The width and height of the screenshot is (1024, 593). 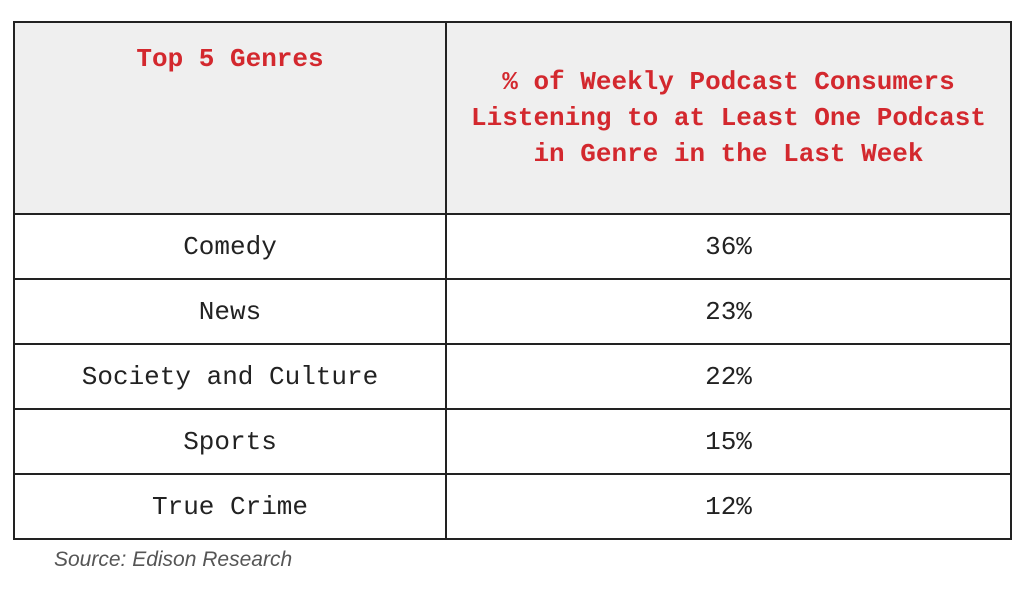 What do you see at coordinates (728, 246) in the screenshot?
I see `percent-cell: 36%` at bounding box center [728, 246].